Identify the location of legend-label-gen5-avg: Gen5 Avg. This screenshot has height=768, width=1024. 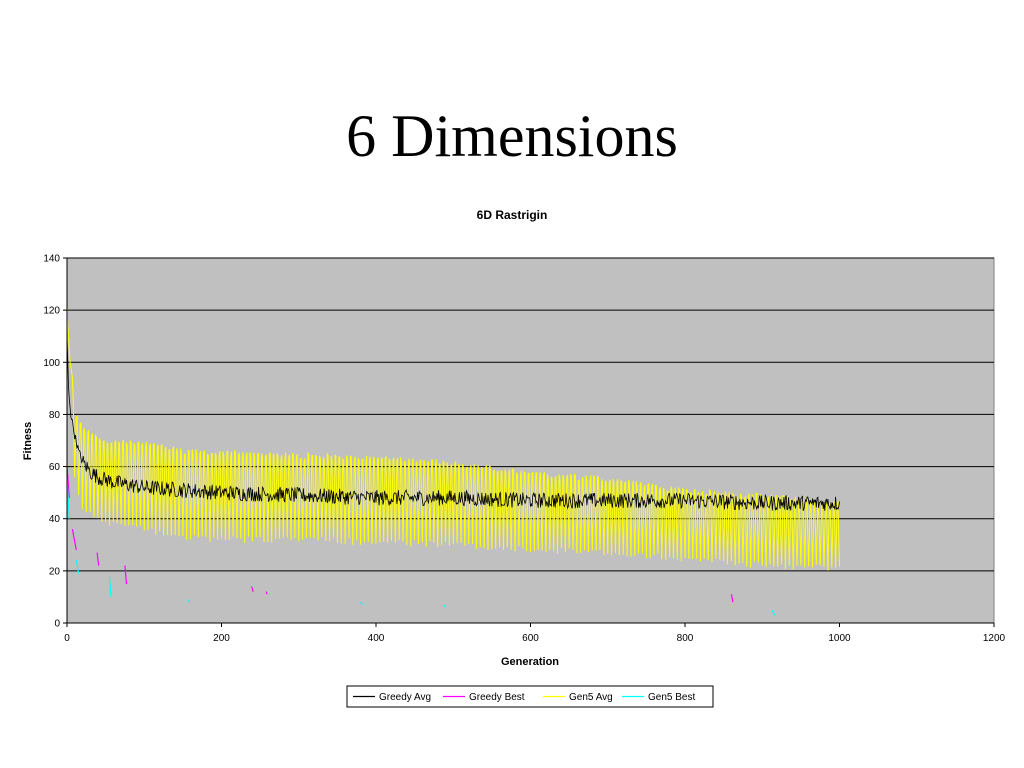
(591, 697).